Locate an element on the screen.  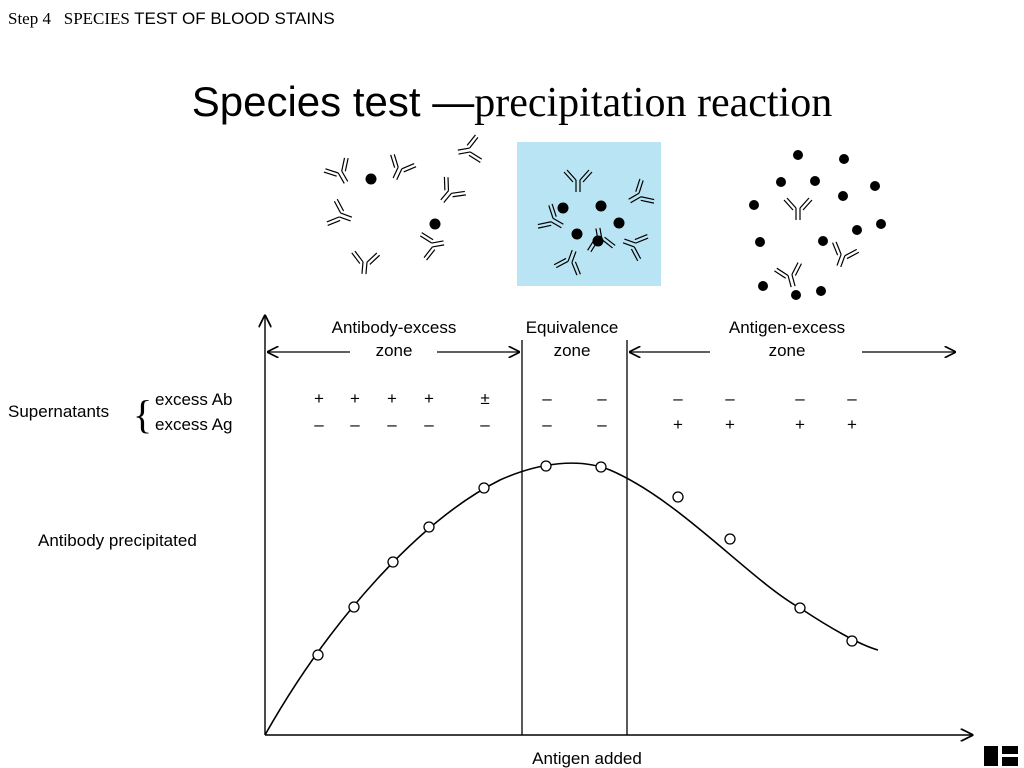
logo-icon is located at coordinates (1001, 756).